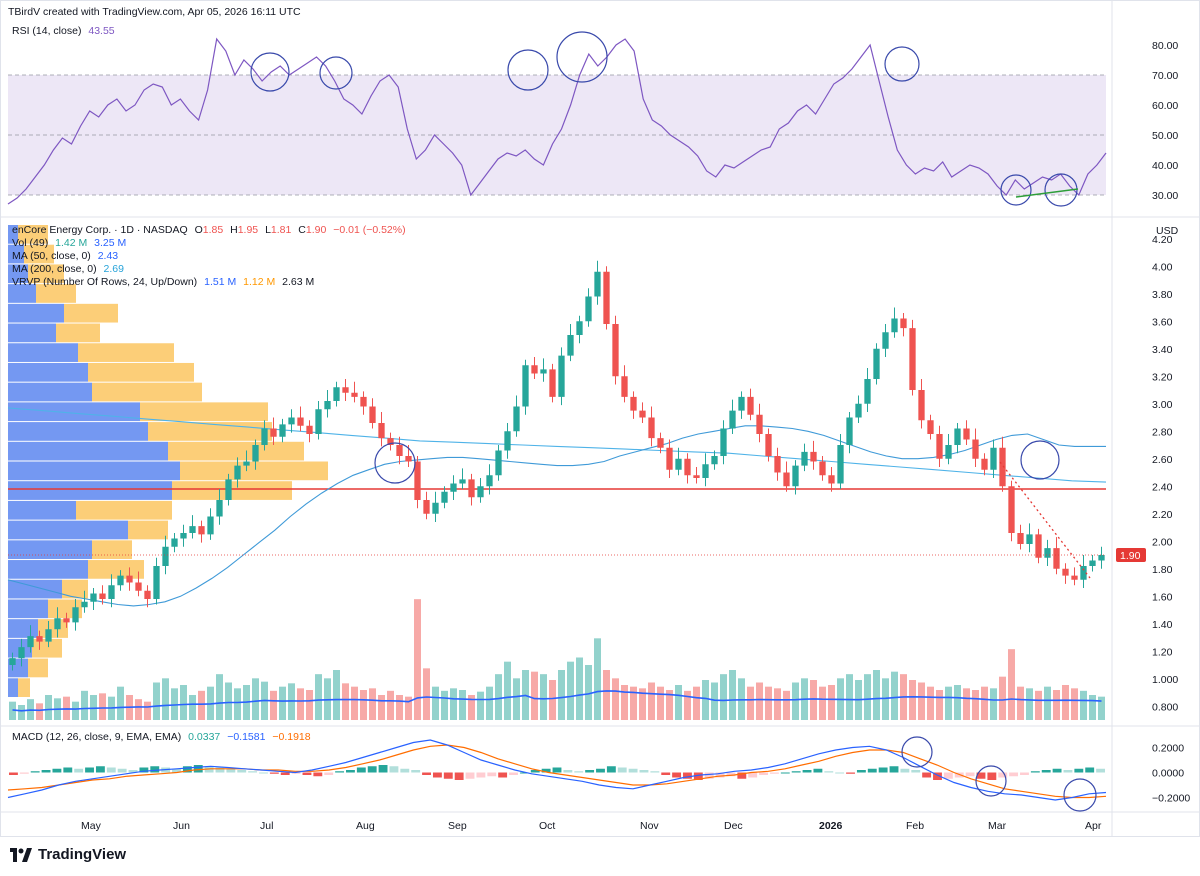 This screenshot has width=1200, height=876. What do you see at coordinates (298, 282) in the screenshot?
I see `vrvp-total: 2.63 M` at bounding box center [298, 282].